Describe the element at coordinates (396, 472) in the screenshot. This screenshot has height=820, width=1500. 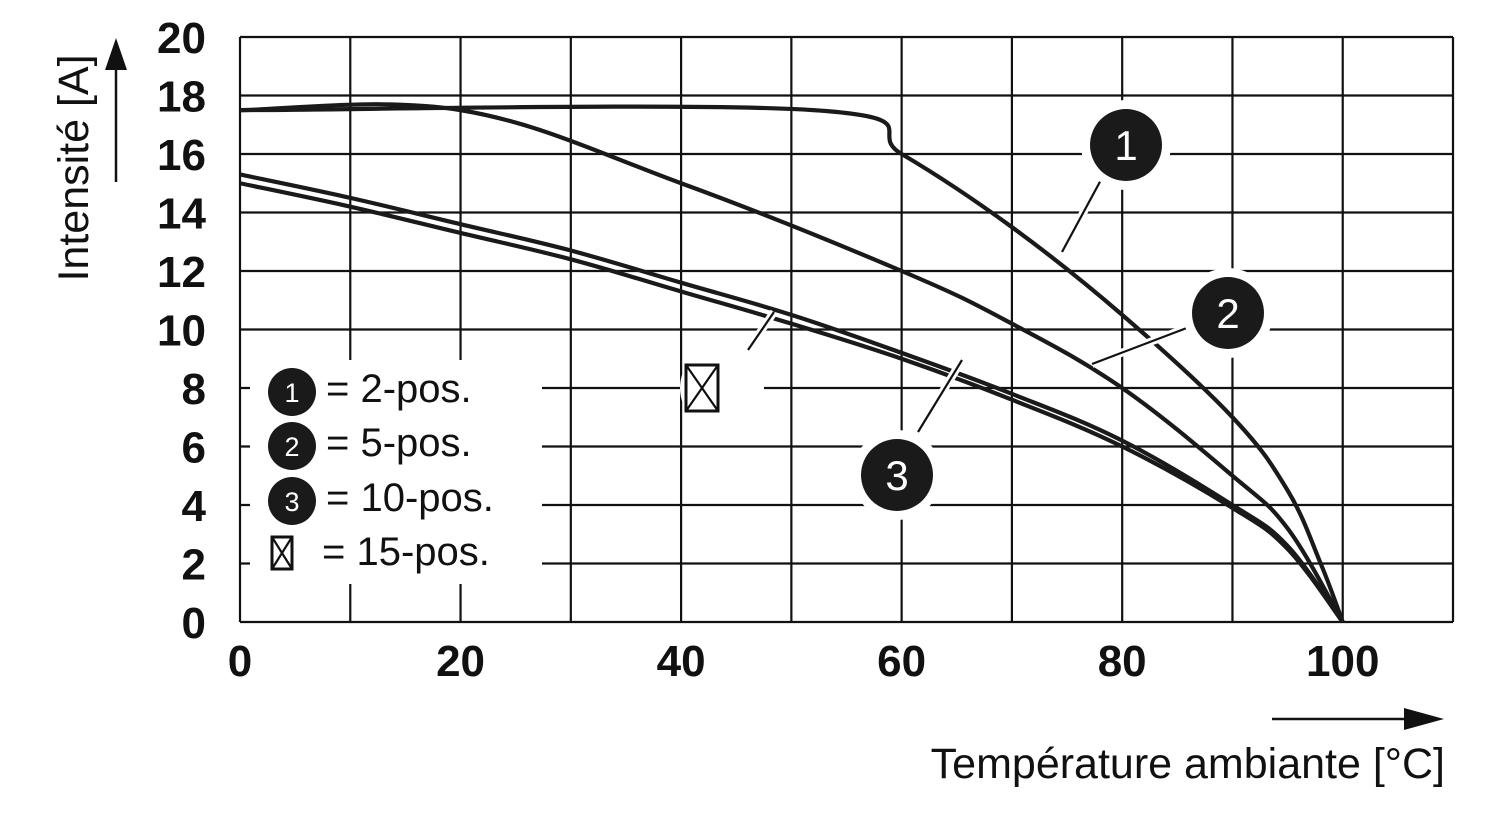
I see `legend: 1 = 2-pos. 2 = 5-pos. 3 = 10-pos. = 15-pos.` at that location.